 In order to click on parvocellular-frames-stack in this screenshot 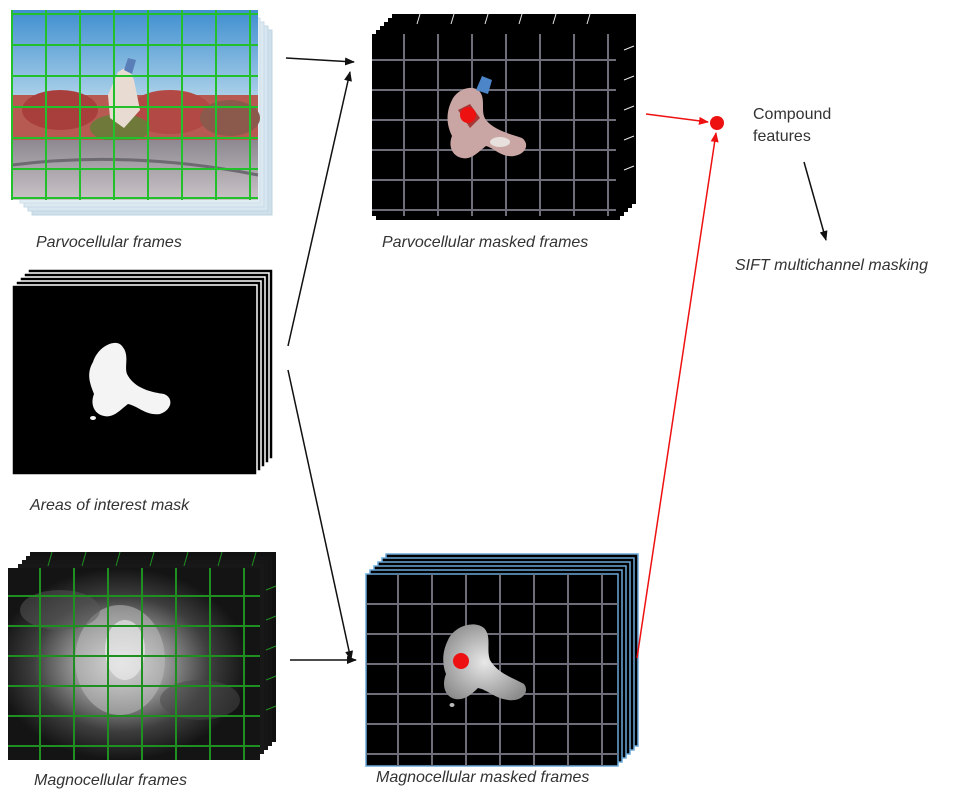, I will do `click(142, 113)`.